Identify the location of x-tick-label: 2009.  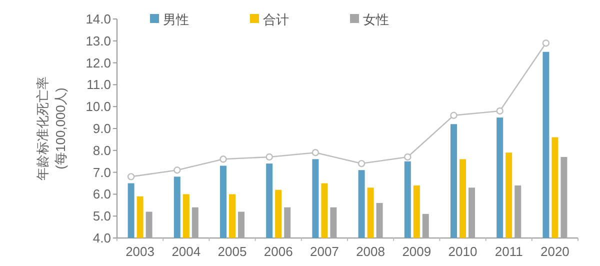
(417, 251).